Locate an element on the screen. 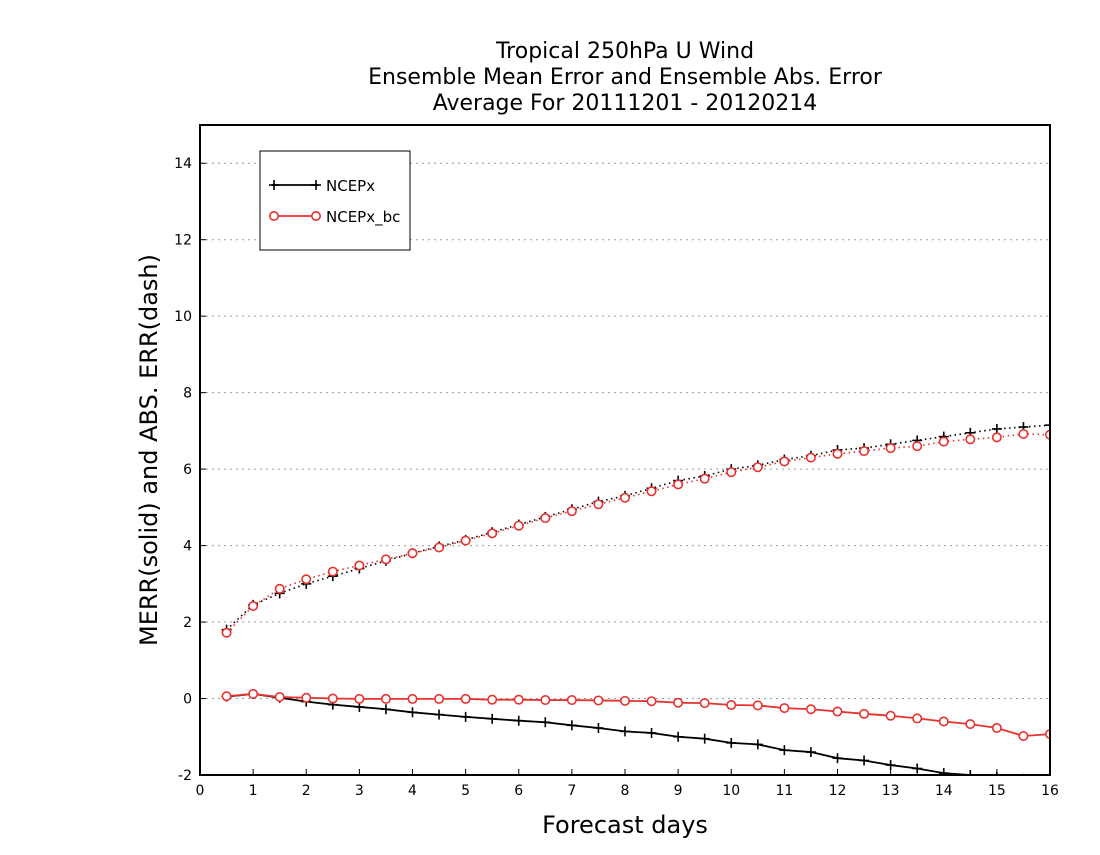 The height and width of the screenshot is (855, 1100). y-tick-label: -2 is located at coordinates (185, 776).